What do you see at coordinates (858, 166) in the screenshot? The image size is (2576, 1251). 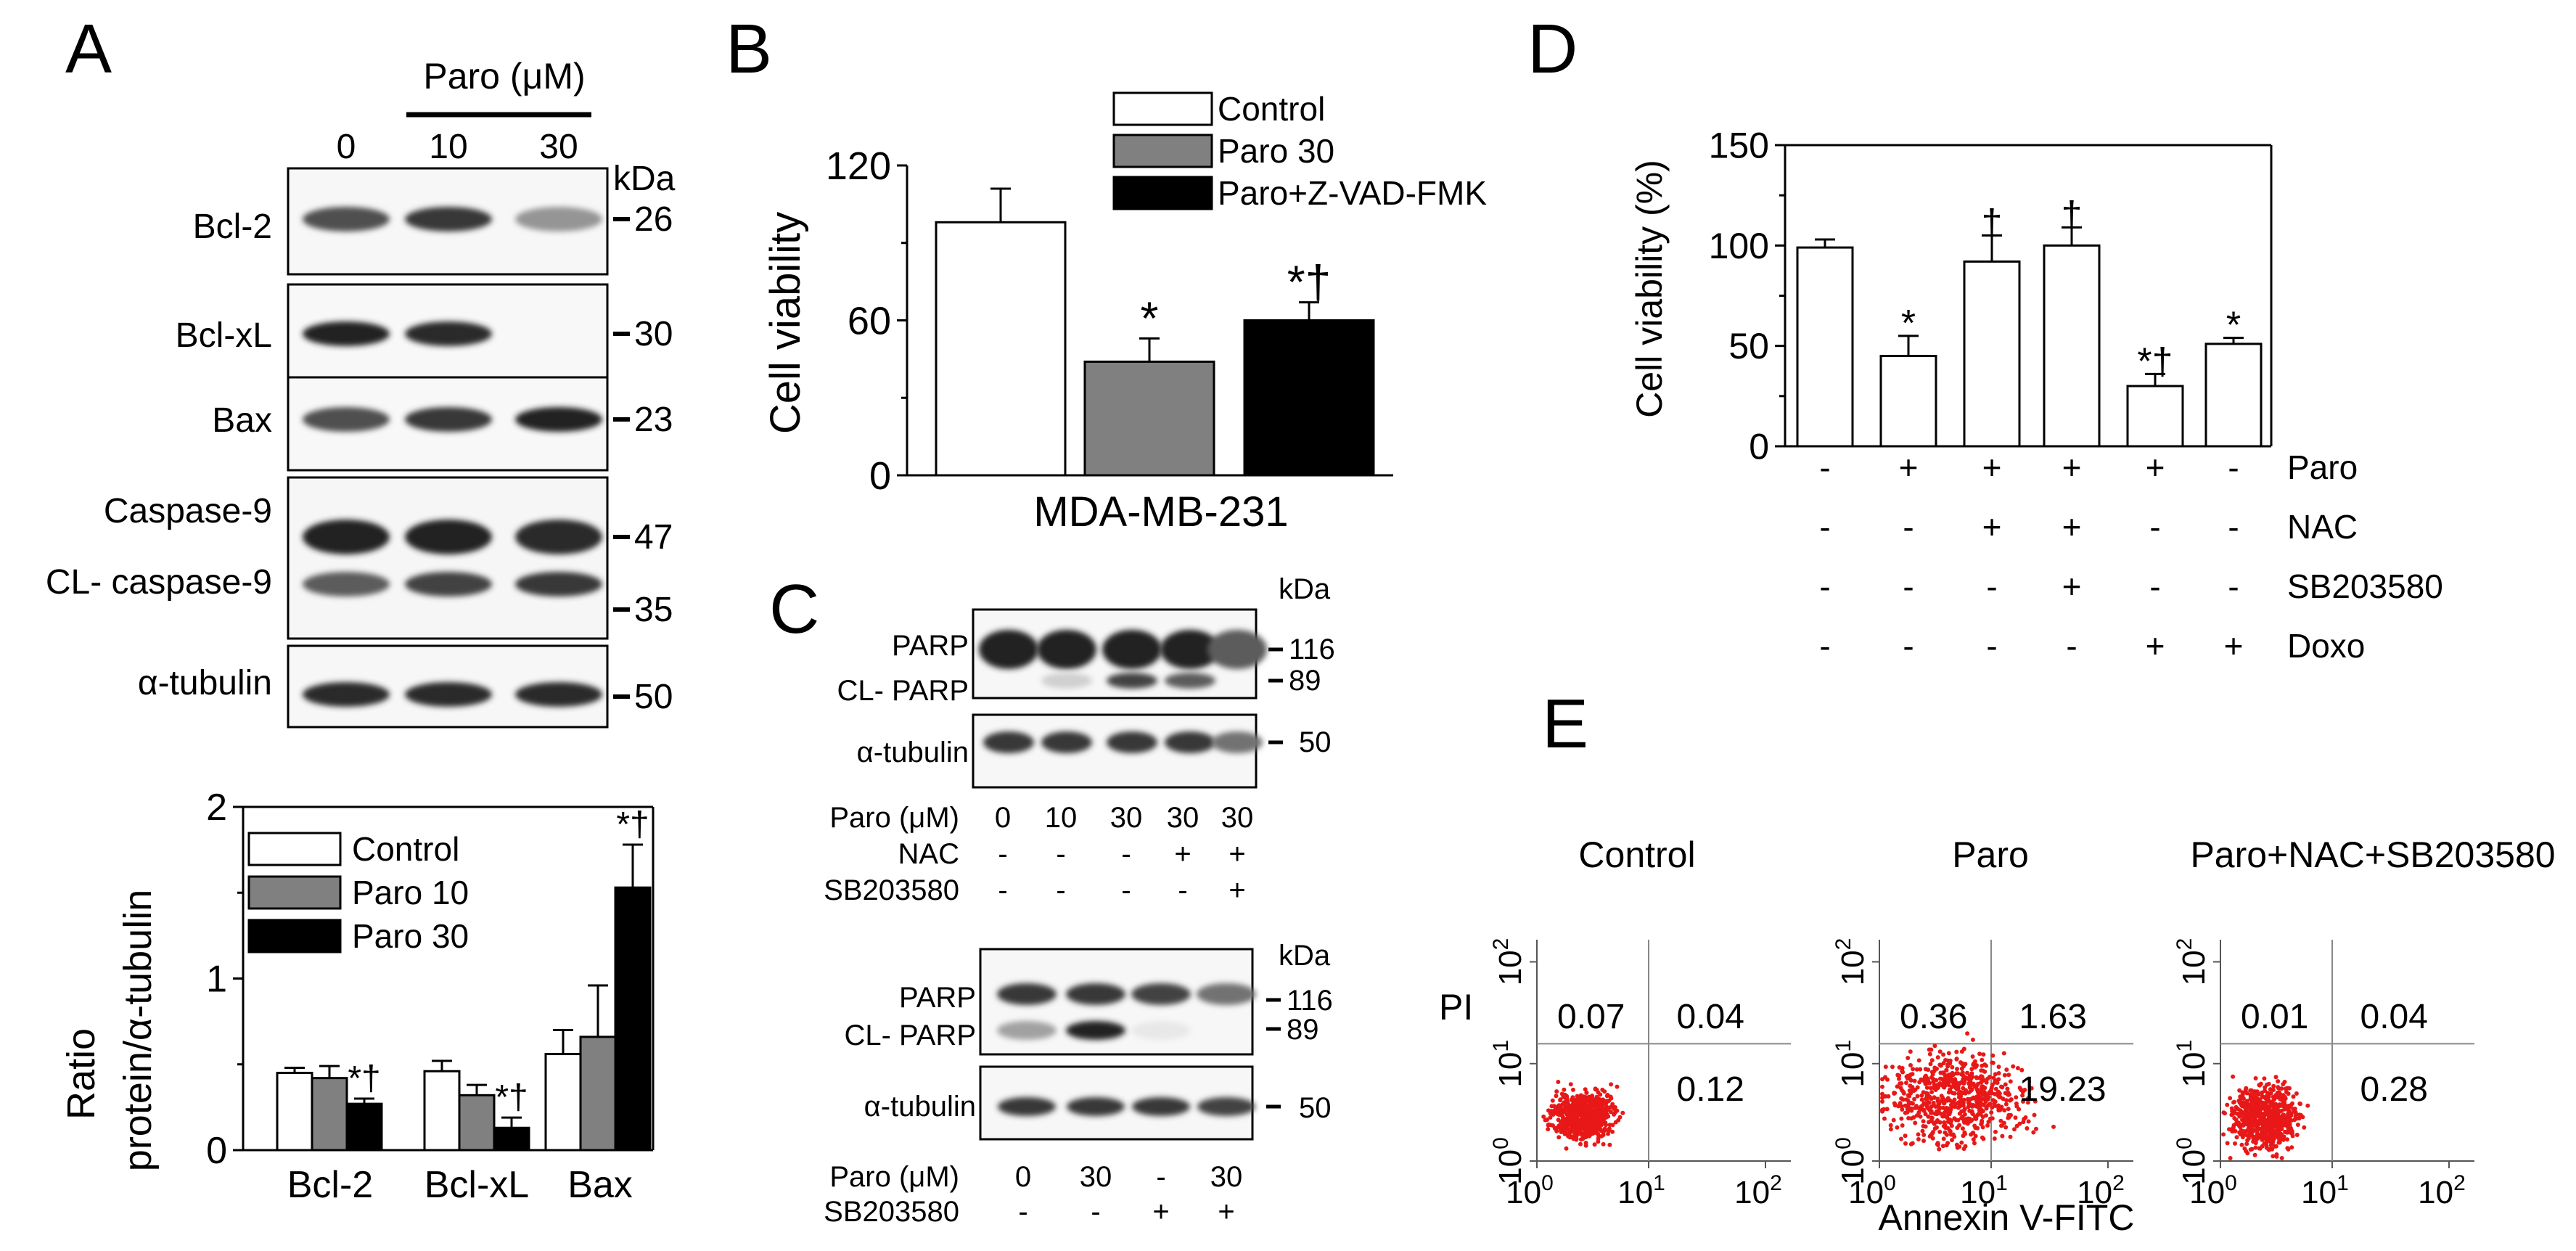 I see `y-tick-label: 120` at bounding box center [858, 166].